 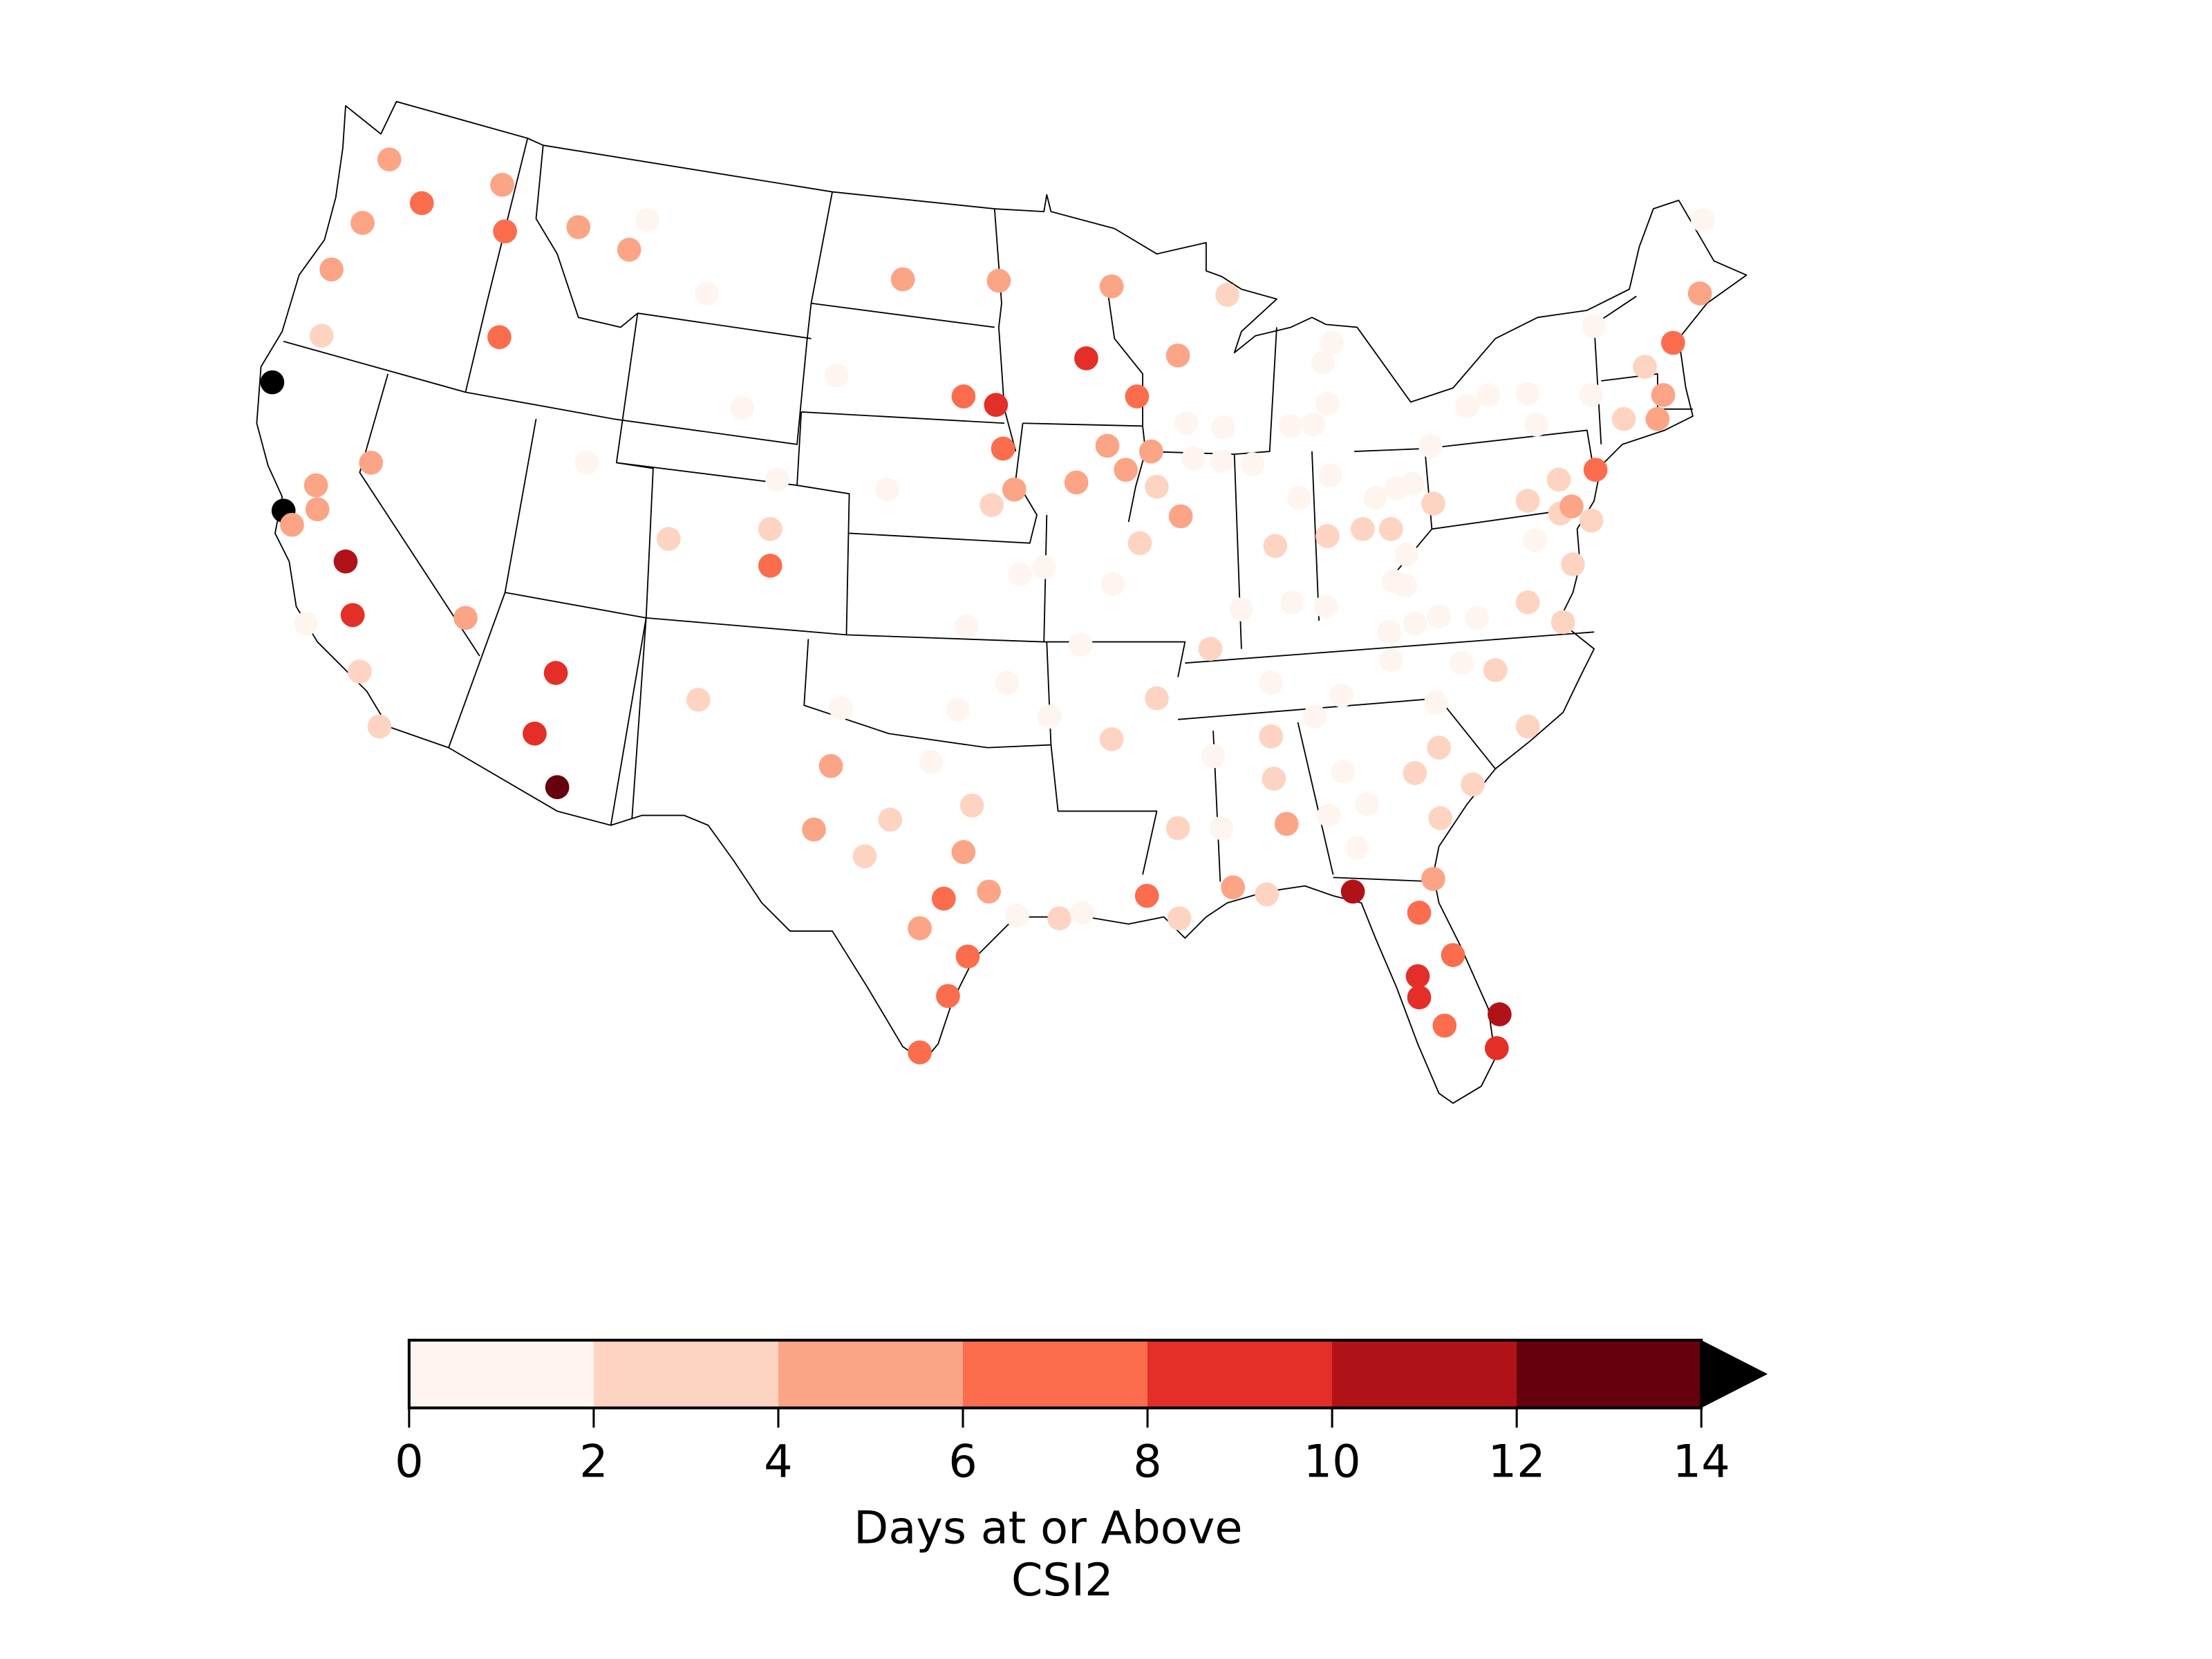 What do you see at coordinates (1701, 1462) in the screenshot?
I see `colorbar-tick-label: 14` at bounding box center [1701, 1462].